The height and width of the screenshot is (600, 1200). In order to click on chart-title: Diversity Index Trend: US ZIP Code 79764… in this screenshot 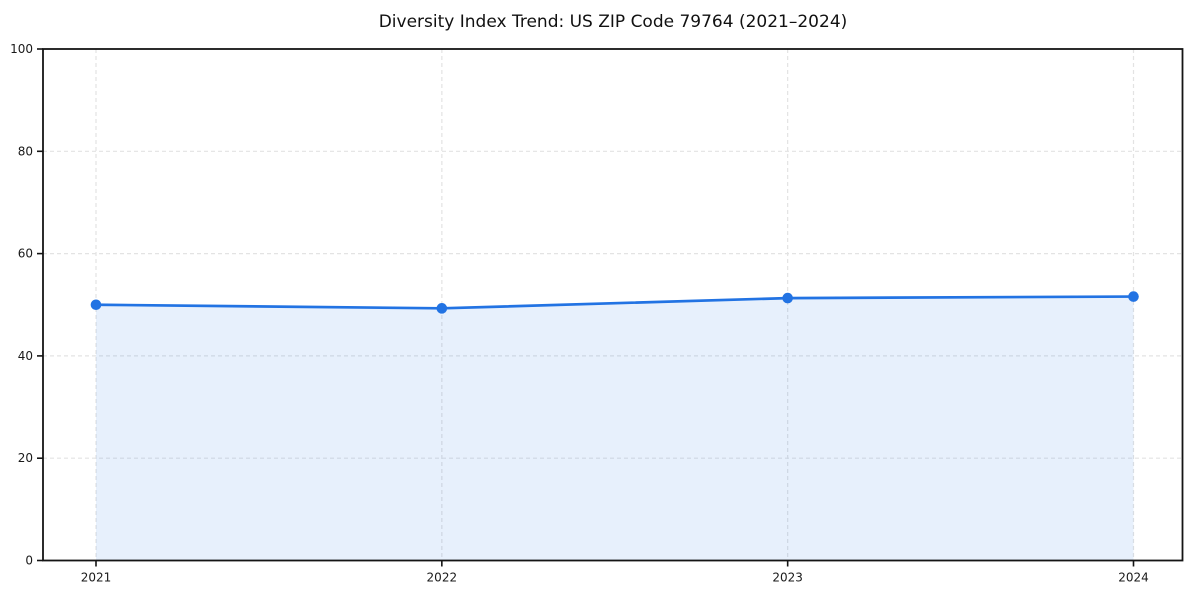, I will do `click(613, 22)`.